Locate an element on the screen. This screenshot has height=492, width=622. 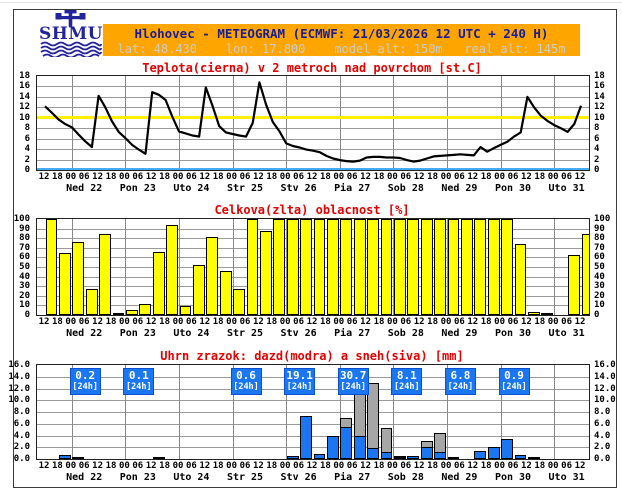
y-axis-tick-label: 90 is located at coordinates (24, 228).